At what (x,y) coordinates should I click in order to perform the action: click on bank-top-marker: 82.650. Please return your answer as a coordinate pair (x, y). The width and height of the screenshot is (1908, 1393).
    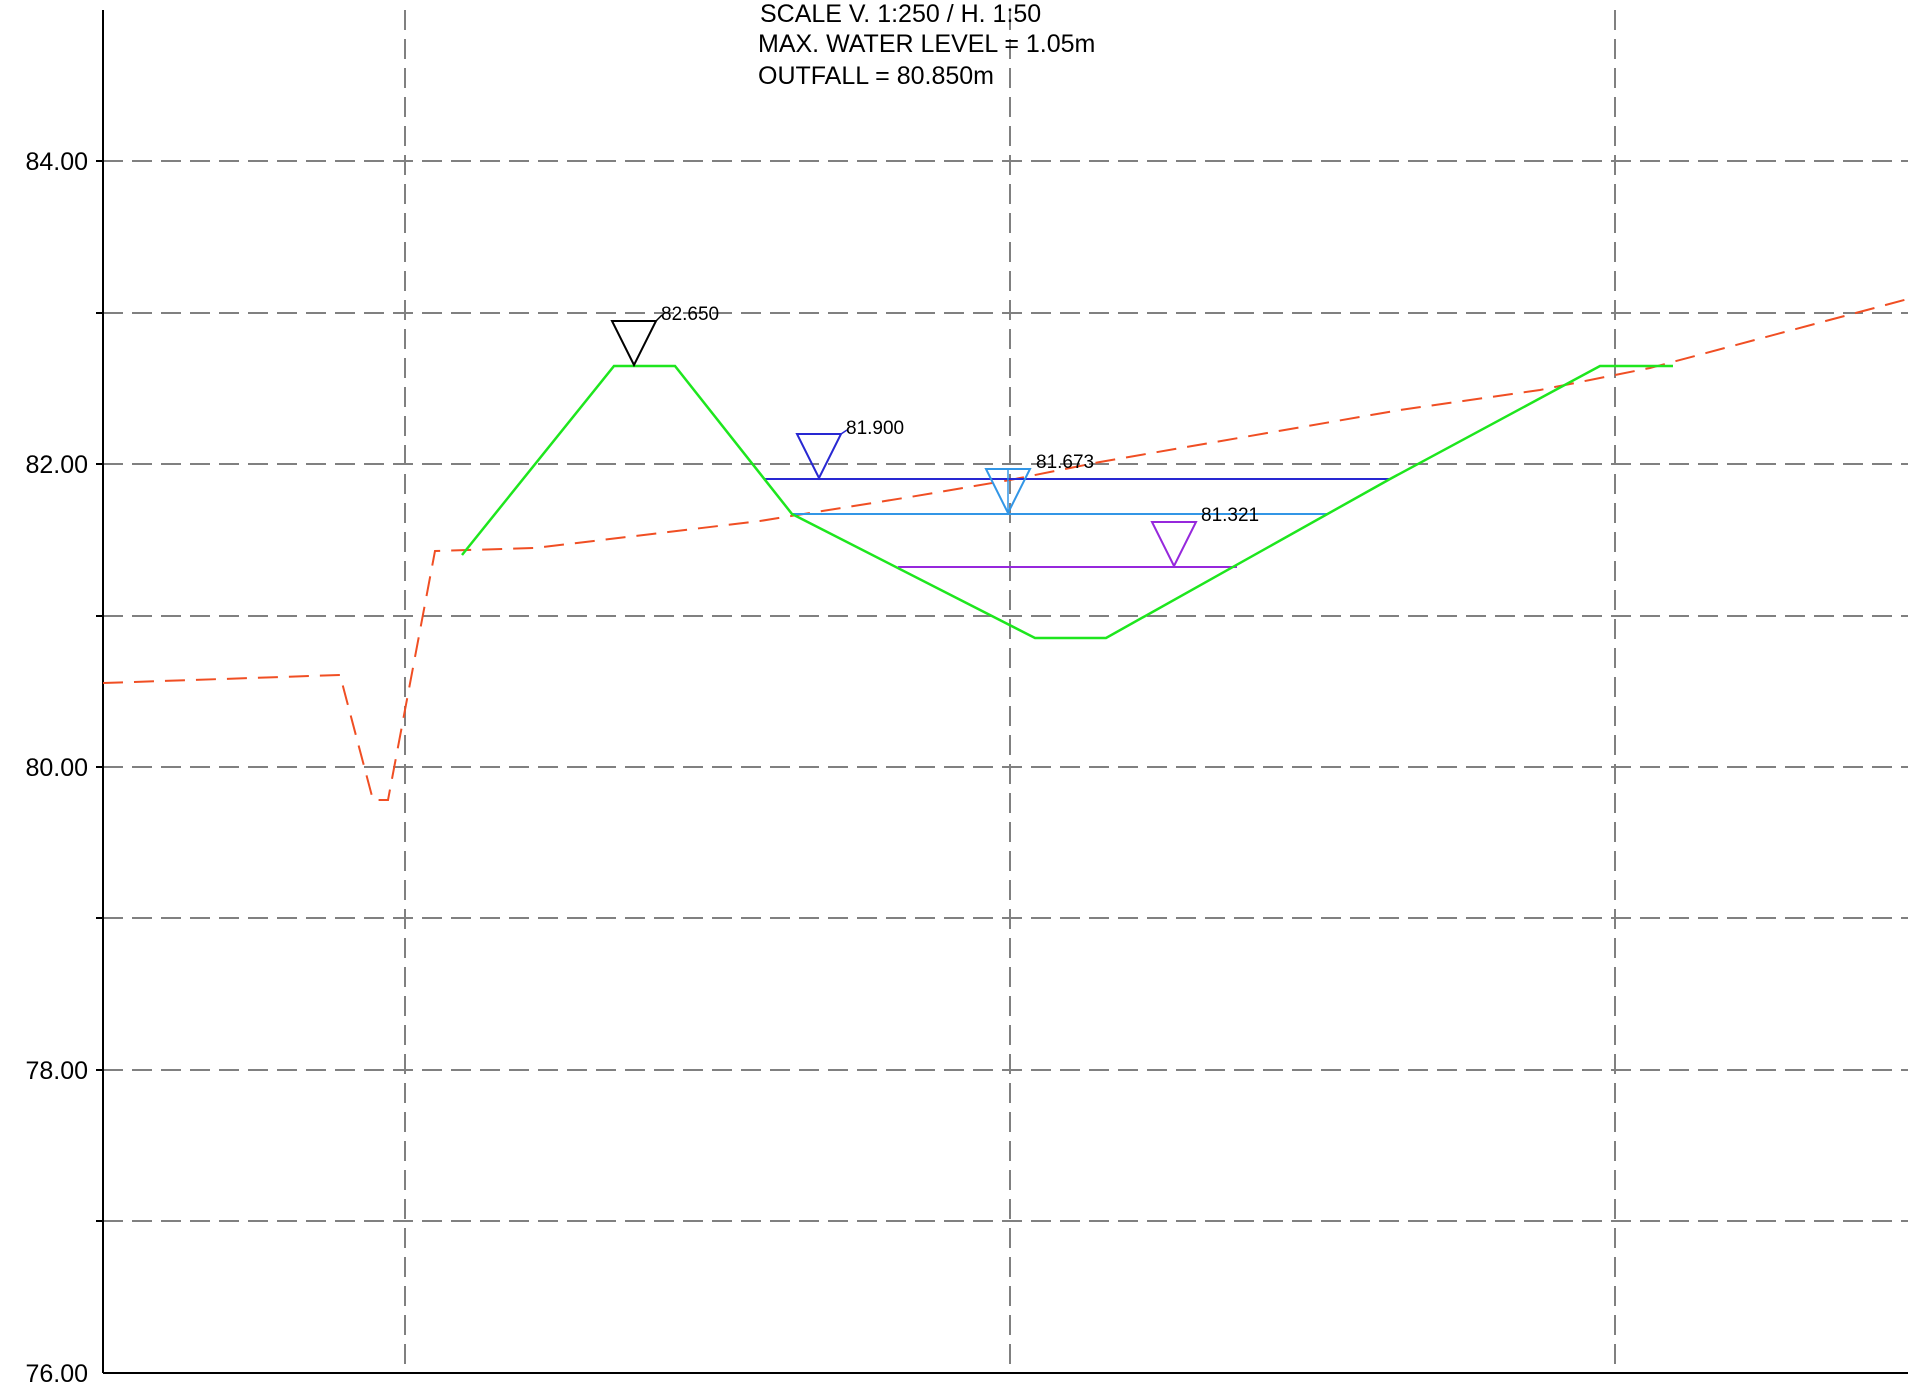
    Looking at the image, I should click on (664, 336).